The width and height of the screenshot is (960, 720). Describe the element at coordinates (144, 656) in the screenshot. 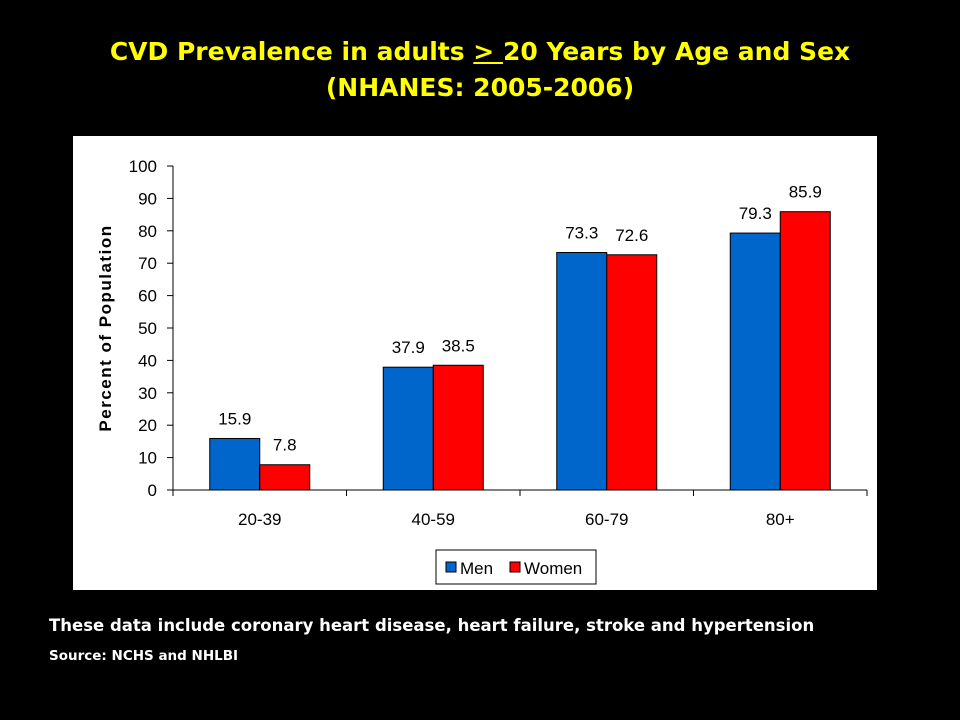

I see `source-note: Source: NCHS and NHLBI` at that location.